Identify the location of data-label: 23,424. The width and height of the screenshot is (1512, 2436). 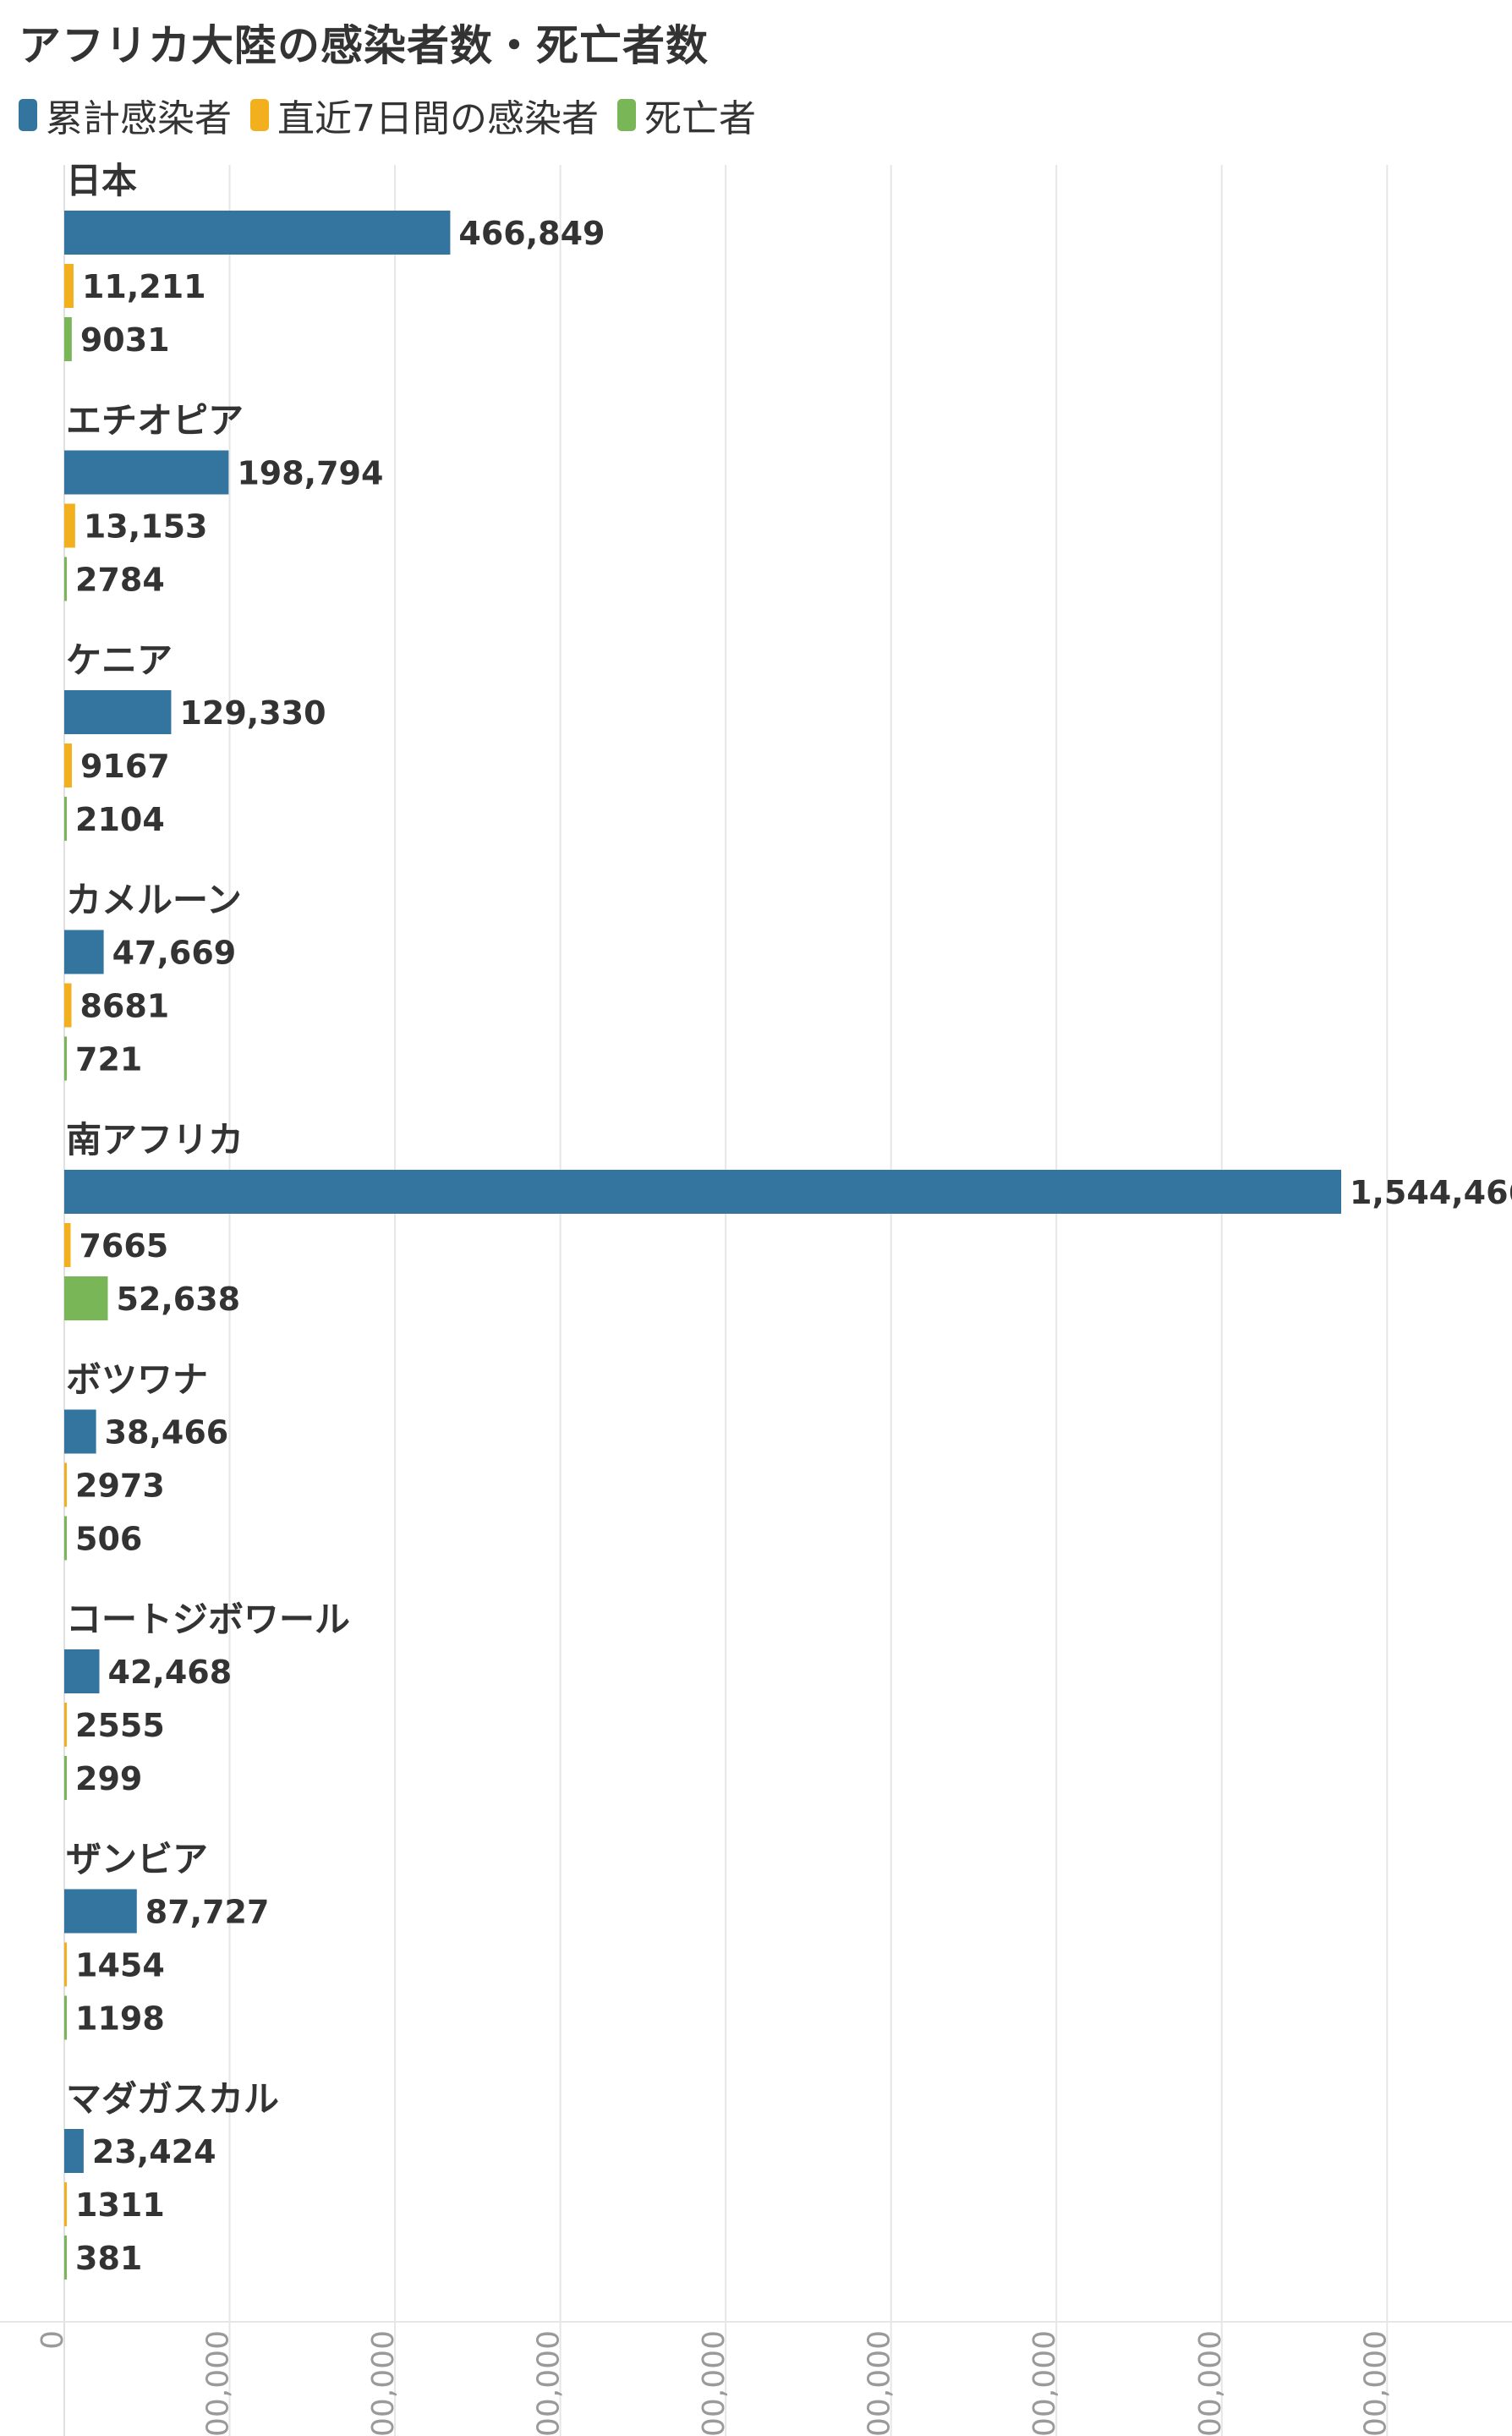
(154, 2151).